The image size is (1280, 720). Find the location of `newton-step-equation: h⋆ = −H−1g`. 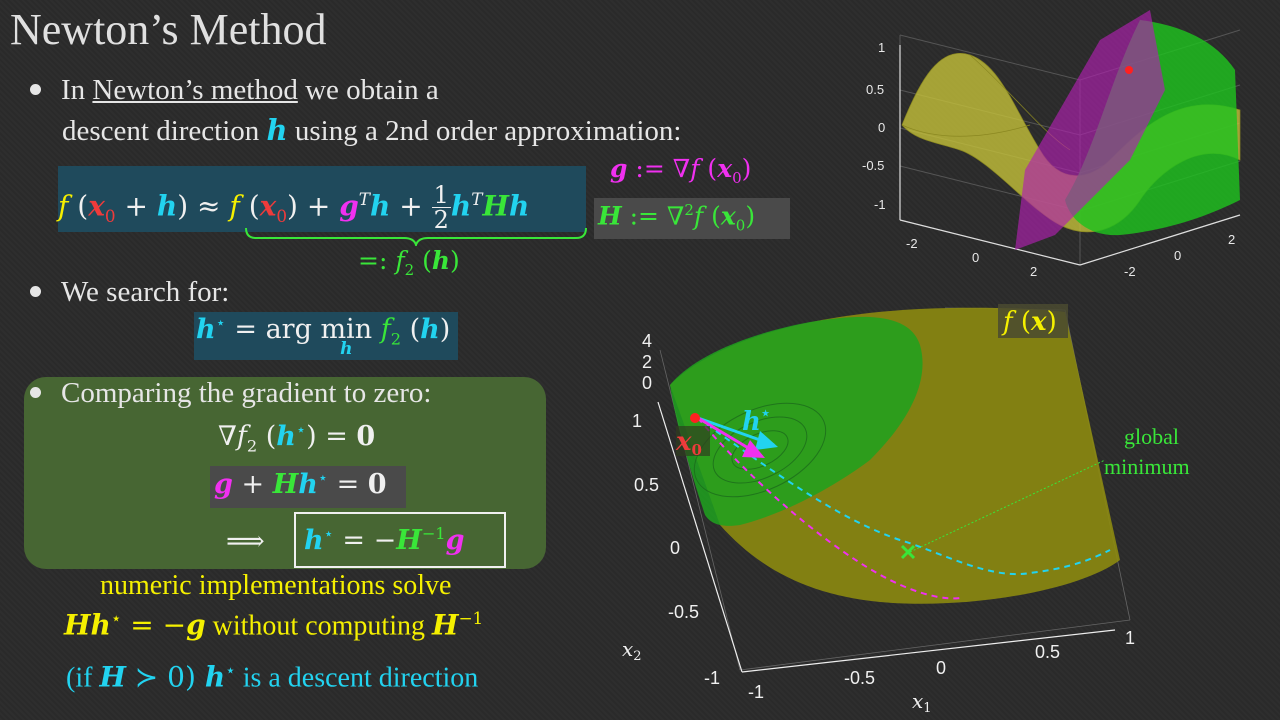

newton-step-equation: h⋆ = −H−1g is located at coordinates (384, 540).